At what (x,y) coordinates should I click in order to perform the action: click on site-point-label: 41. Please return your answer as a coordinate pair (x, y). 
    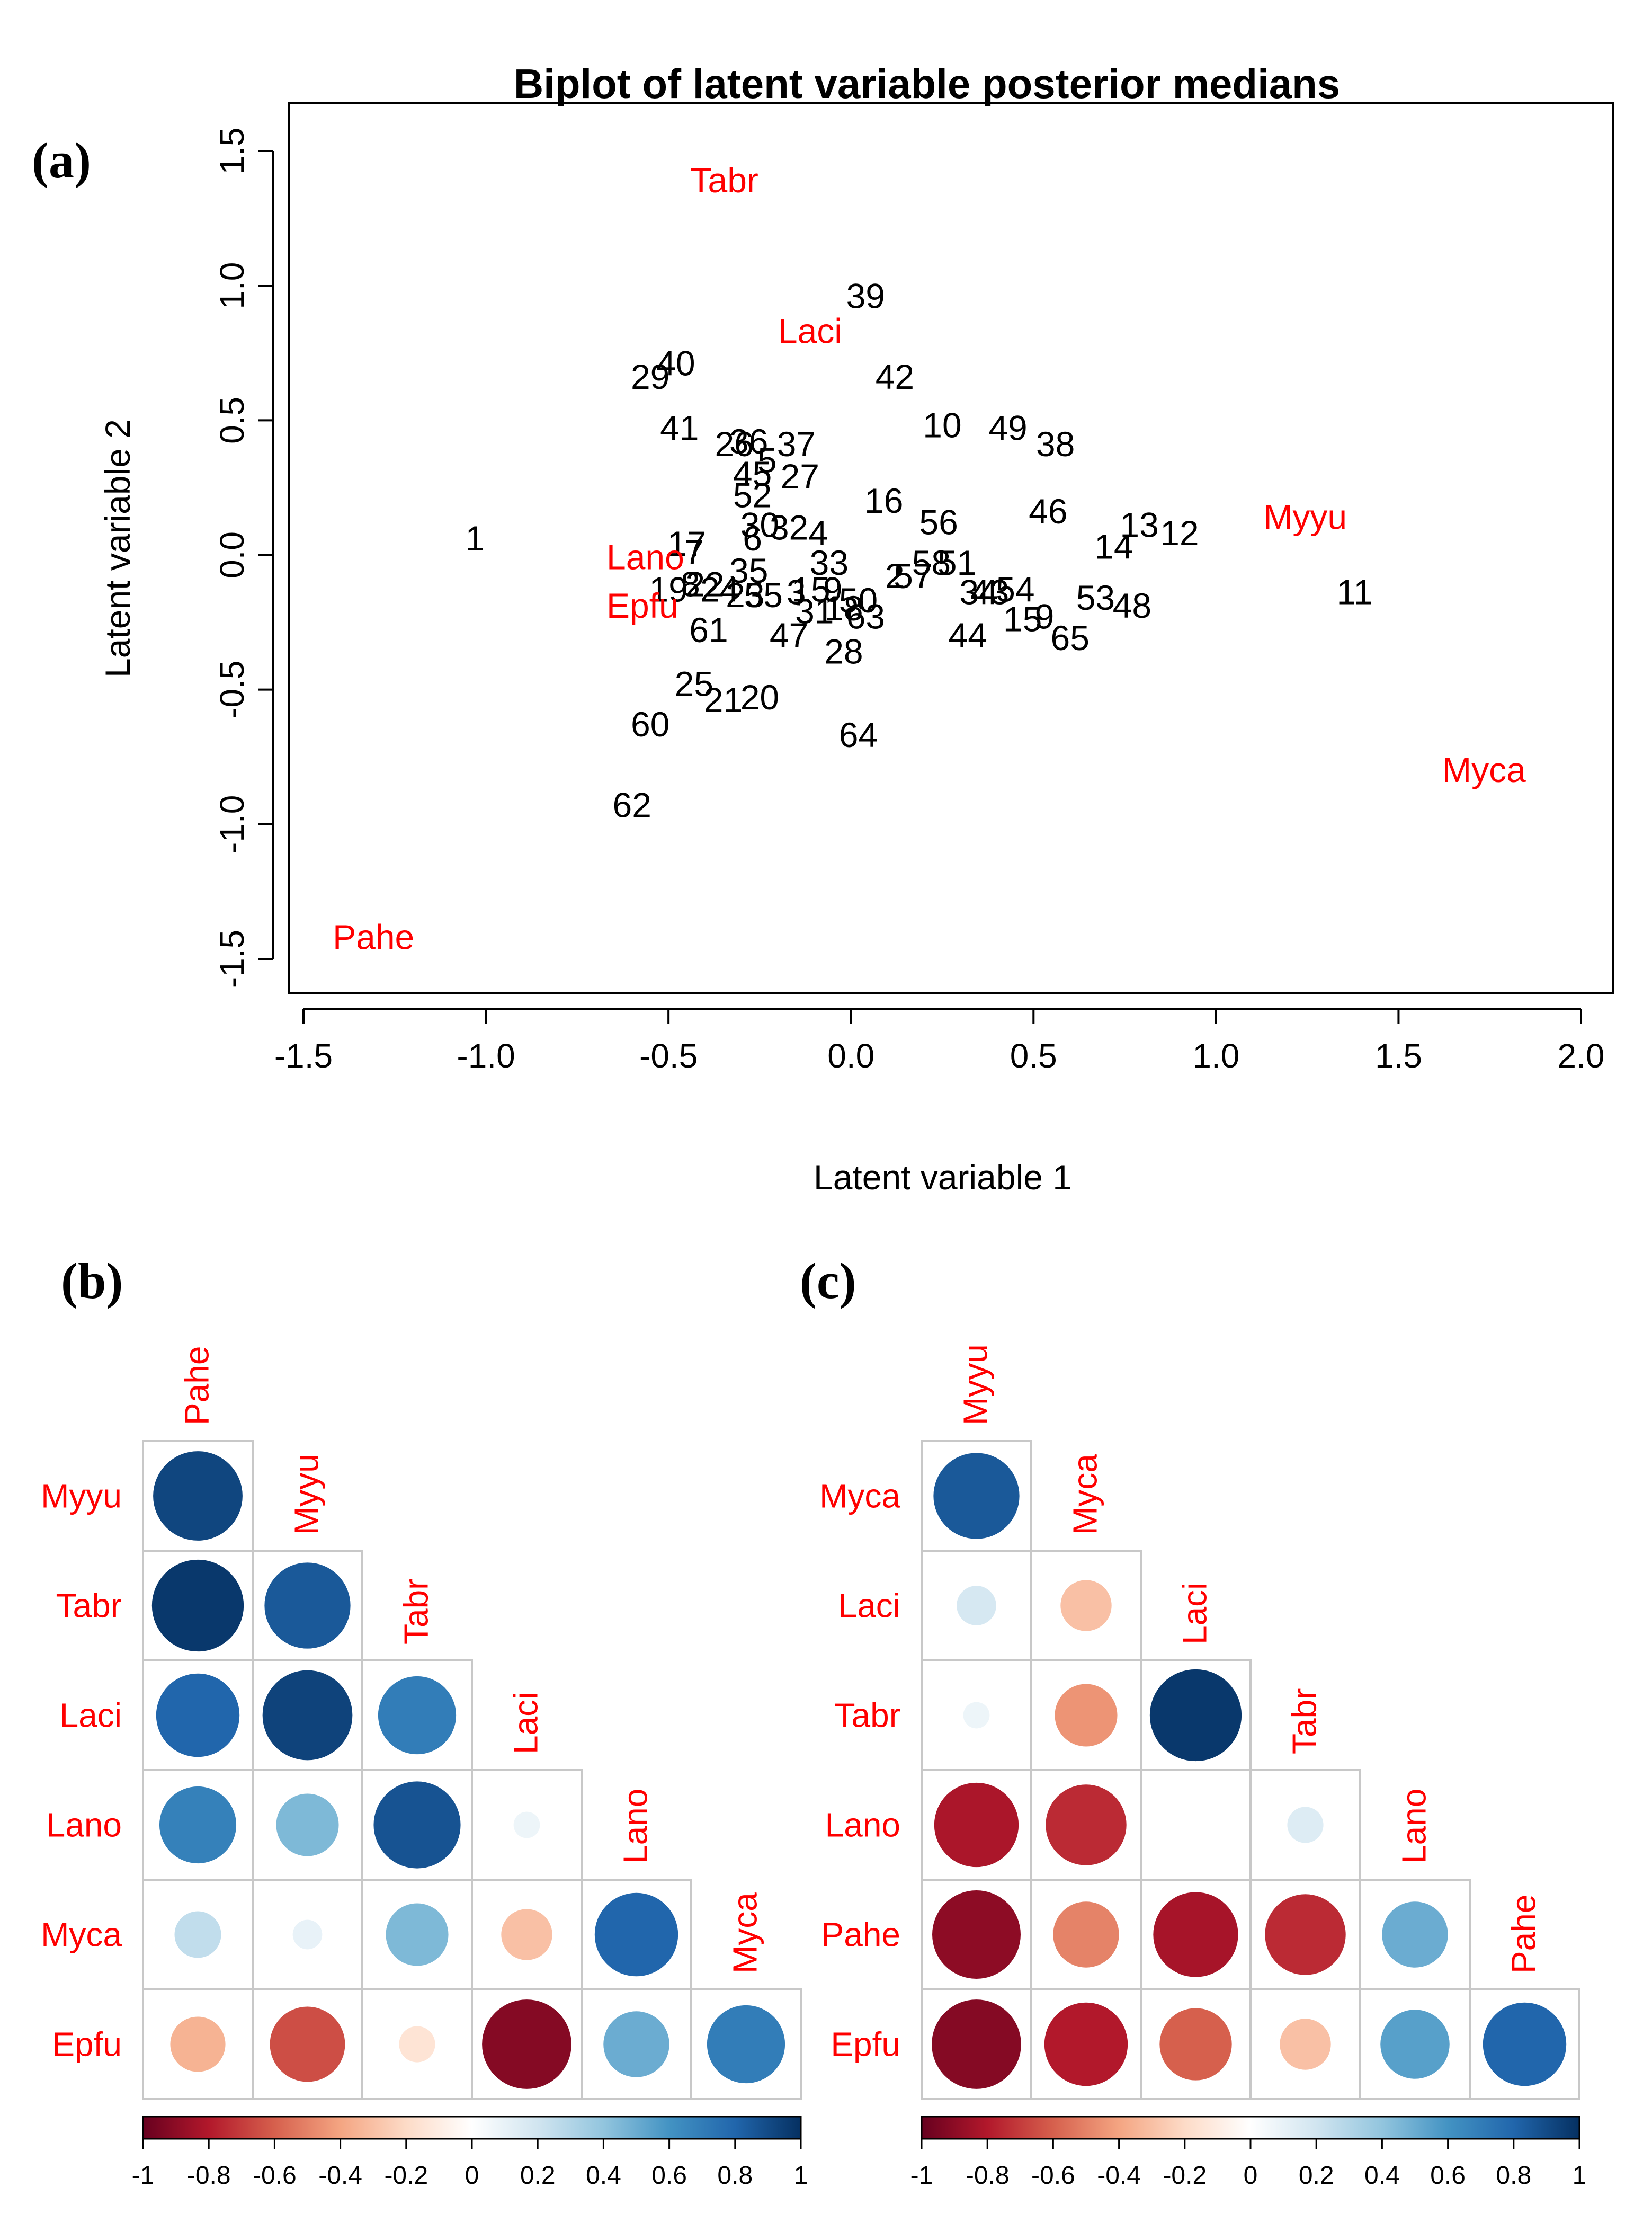
    Looking at the image, I should click on (680, 428).